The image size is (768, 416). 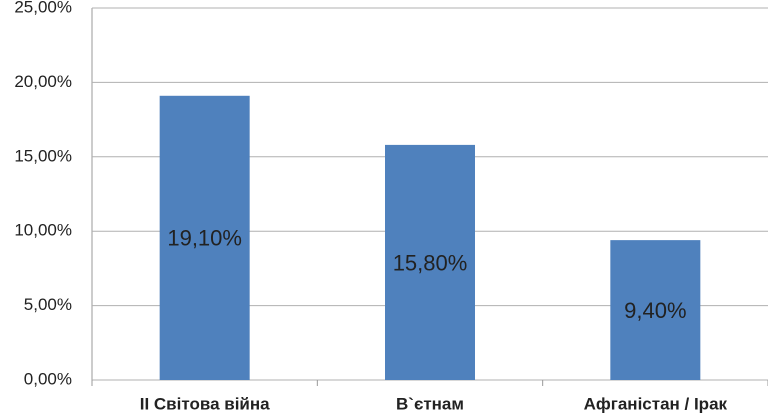 I want to click on x-tick-label: II Світова війна, so click(x=205, y=403).